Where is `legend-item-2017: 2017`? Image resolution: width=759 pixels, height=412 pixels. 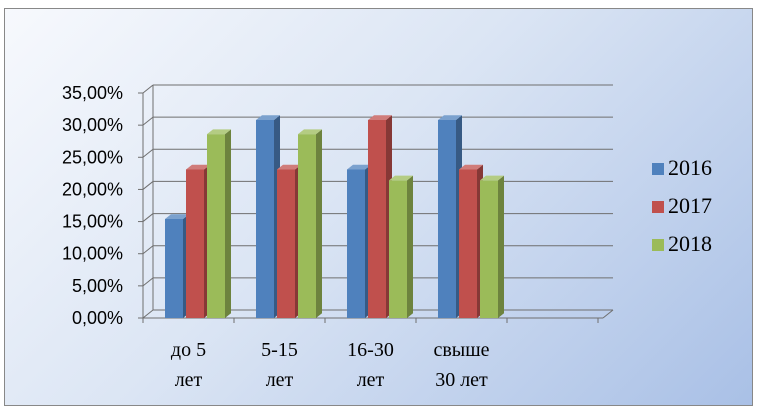 legend-item-2017: 2017 is located at coordinates (682, 205).